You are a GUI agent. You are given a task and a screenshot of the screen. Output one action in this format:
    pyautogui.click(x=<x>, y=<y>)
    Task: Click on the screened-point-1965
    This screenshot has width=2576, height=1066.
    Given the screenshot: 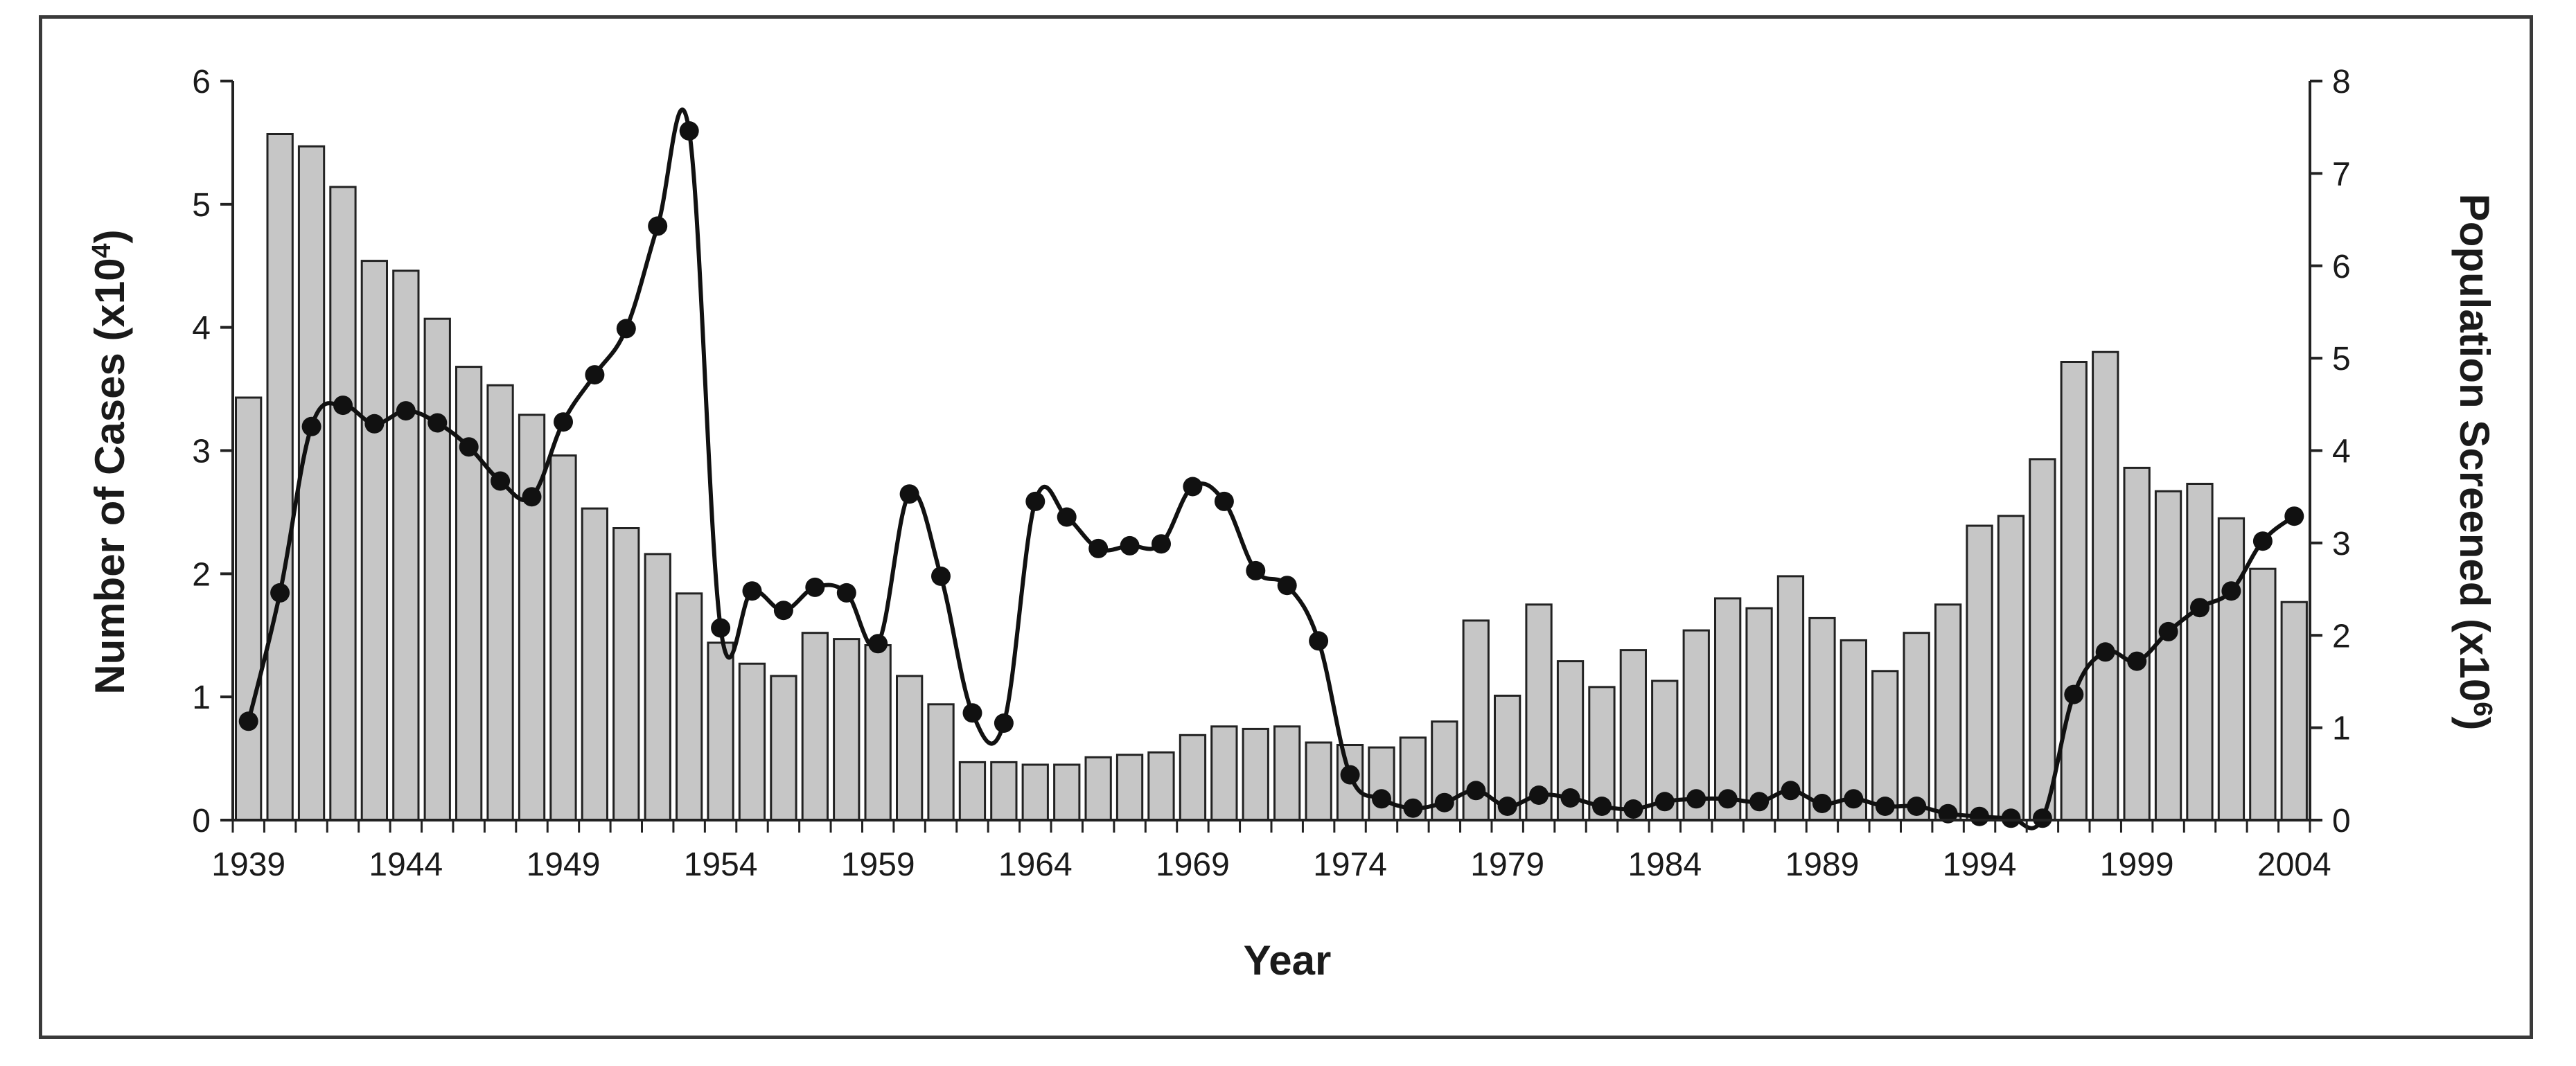 What is the action you would take?
    pyautogui.click(x=1067, y=517)
    